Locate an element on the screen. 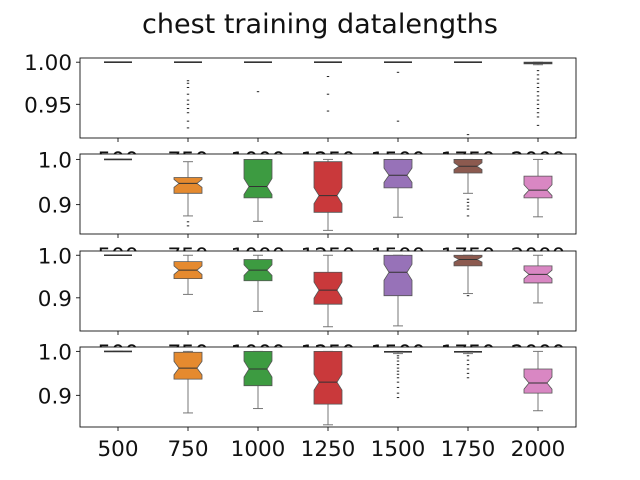 This screenshot has width=640, height=480. ytick-label: 1.00 is located at coordinates (48, 63).